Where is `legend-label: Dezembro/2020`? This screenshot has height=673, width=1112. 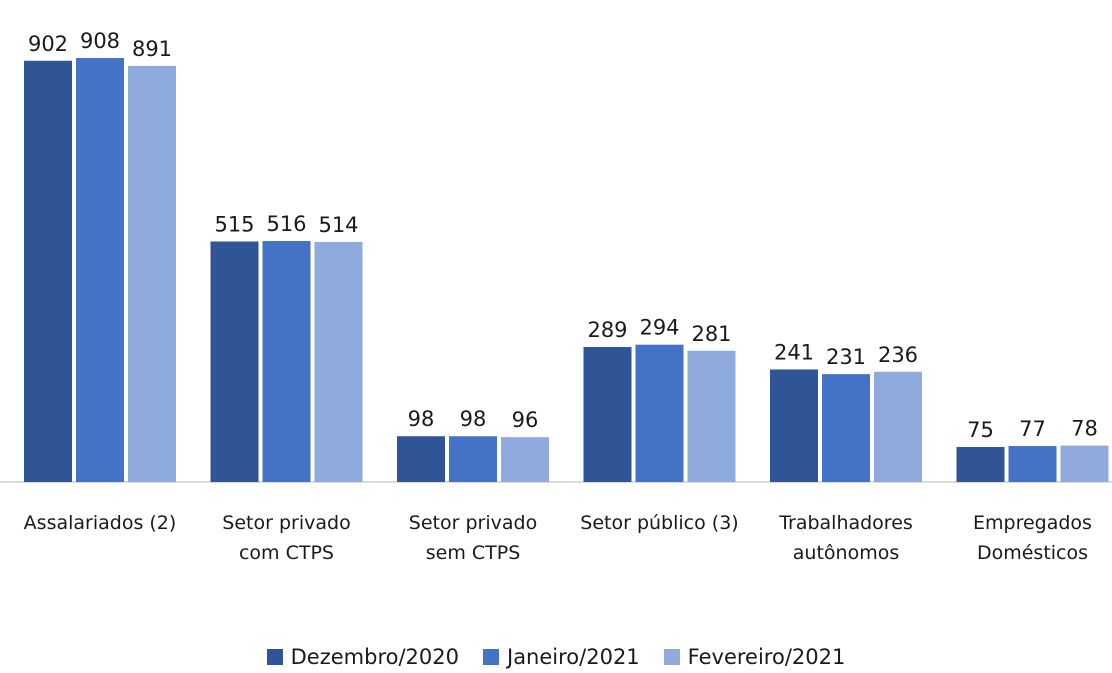 legend-label: Dezembro/2020 is located at coordinates (374, 657).